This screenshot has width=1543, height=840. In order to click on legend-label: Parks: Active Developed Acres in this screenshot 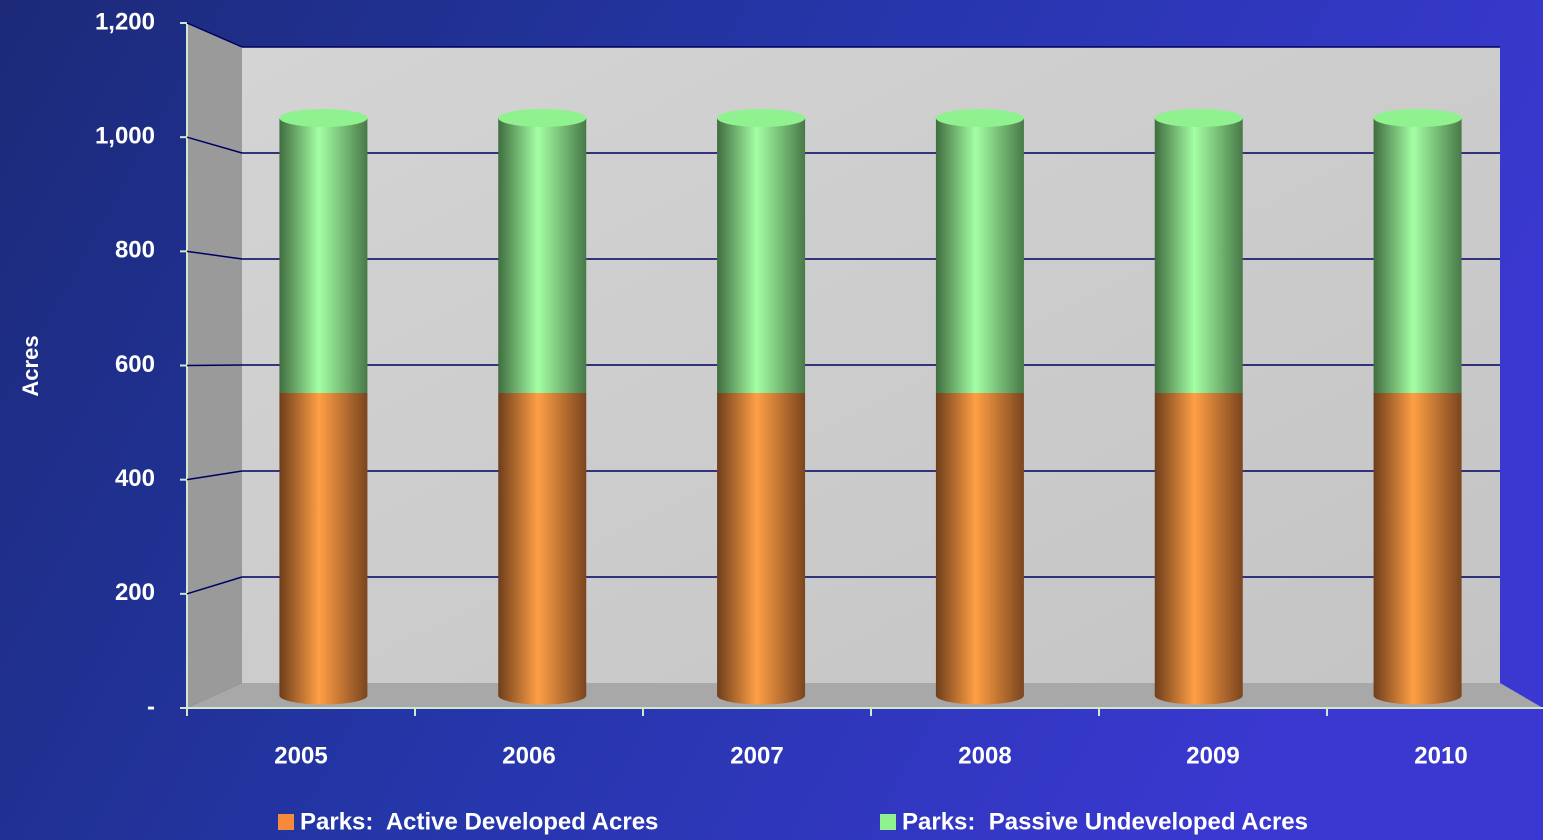, I will do `click(479, 821)`.